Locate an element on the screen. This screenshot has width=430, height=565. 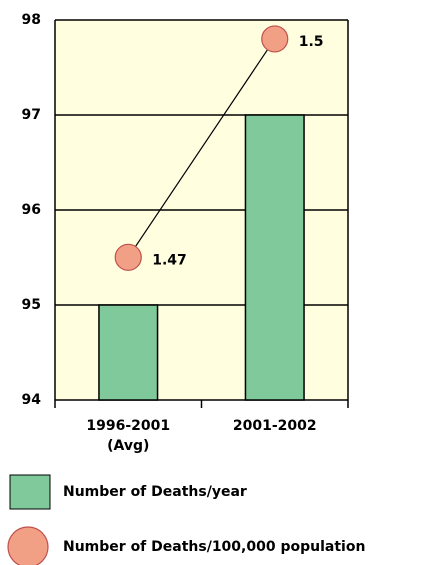
x-tick-label: 2001-2002 is located at coordinates (274, 426).